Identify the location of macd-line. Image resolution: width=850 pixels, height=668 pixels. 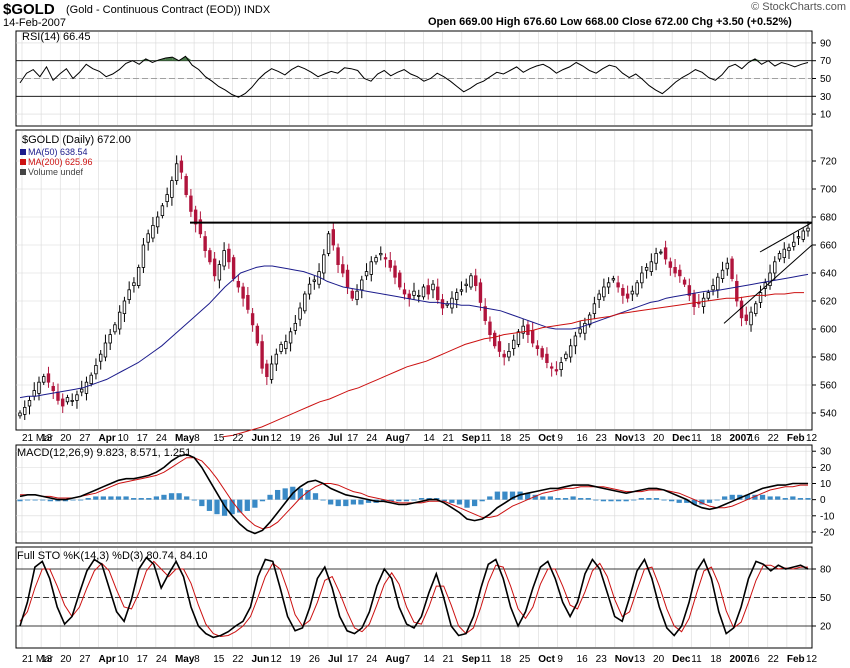
(413, 494).